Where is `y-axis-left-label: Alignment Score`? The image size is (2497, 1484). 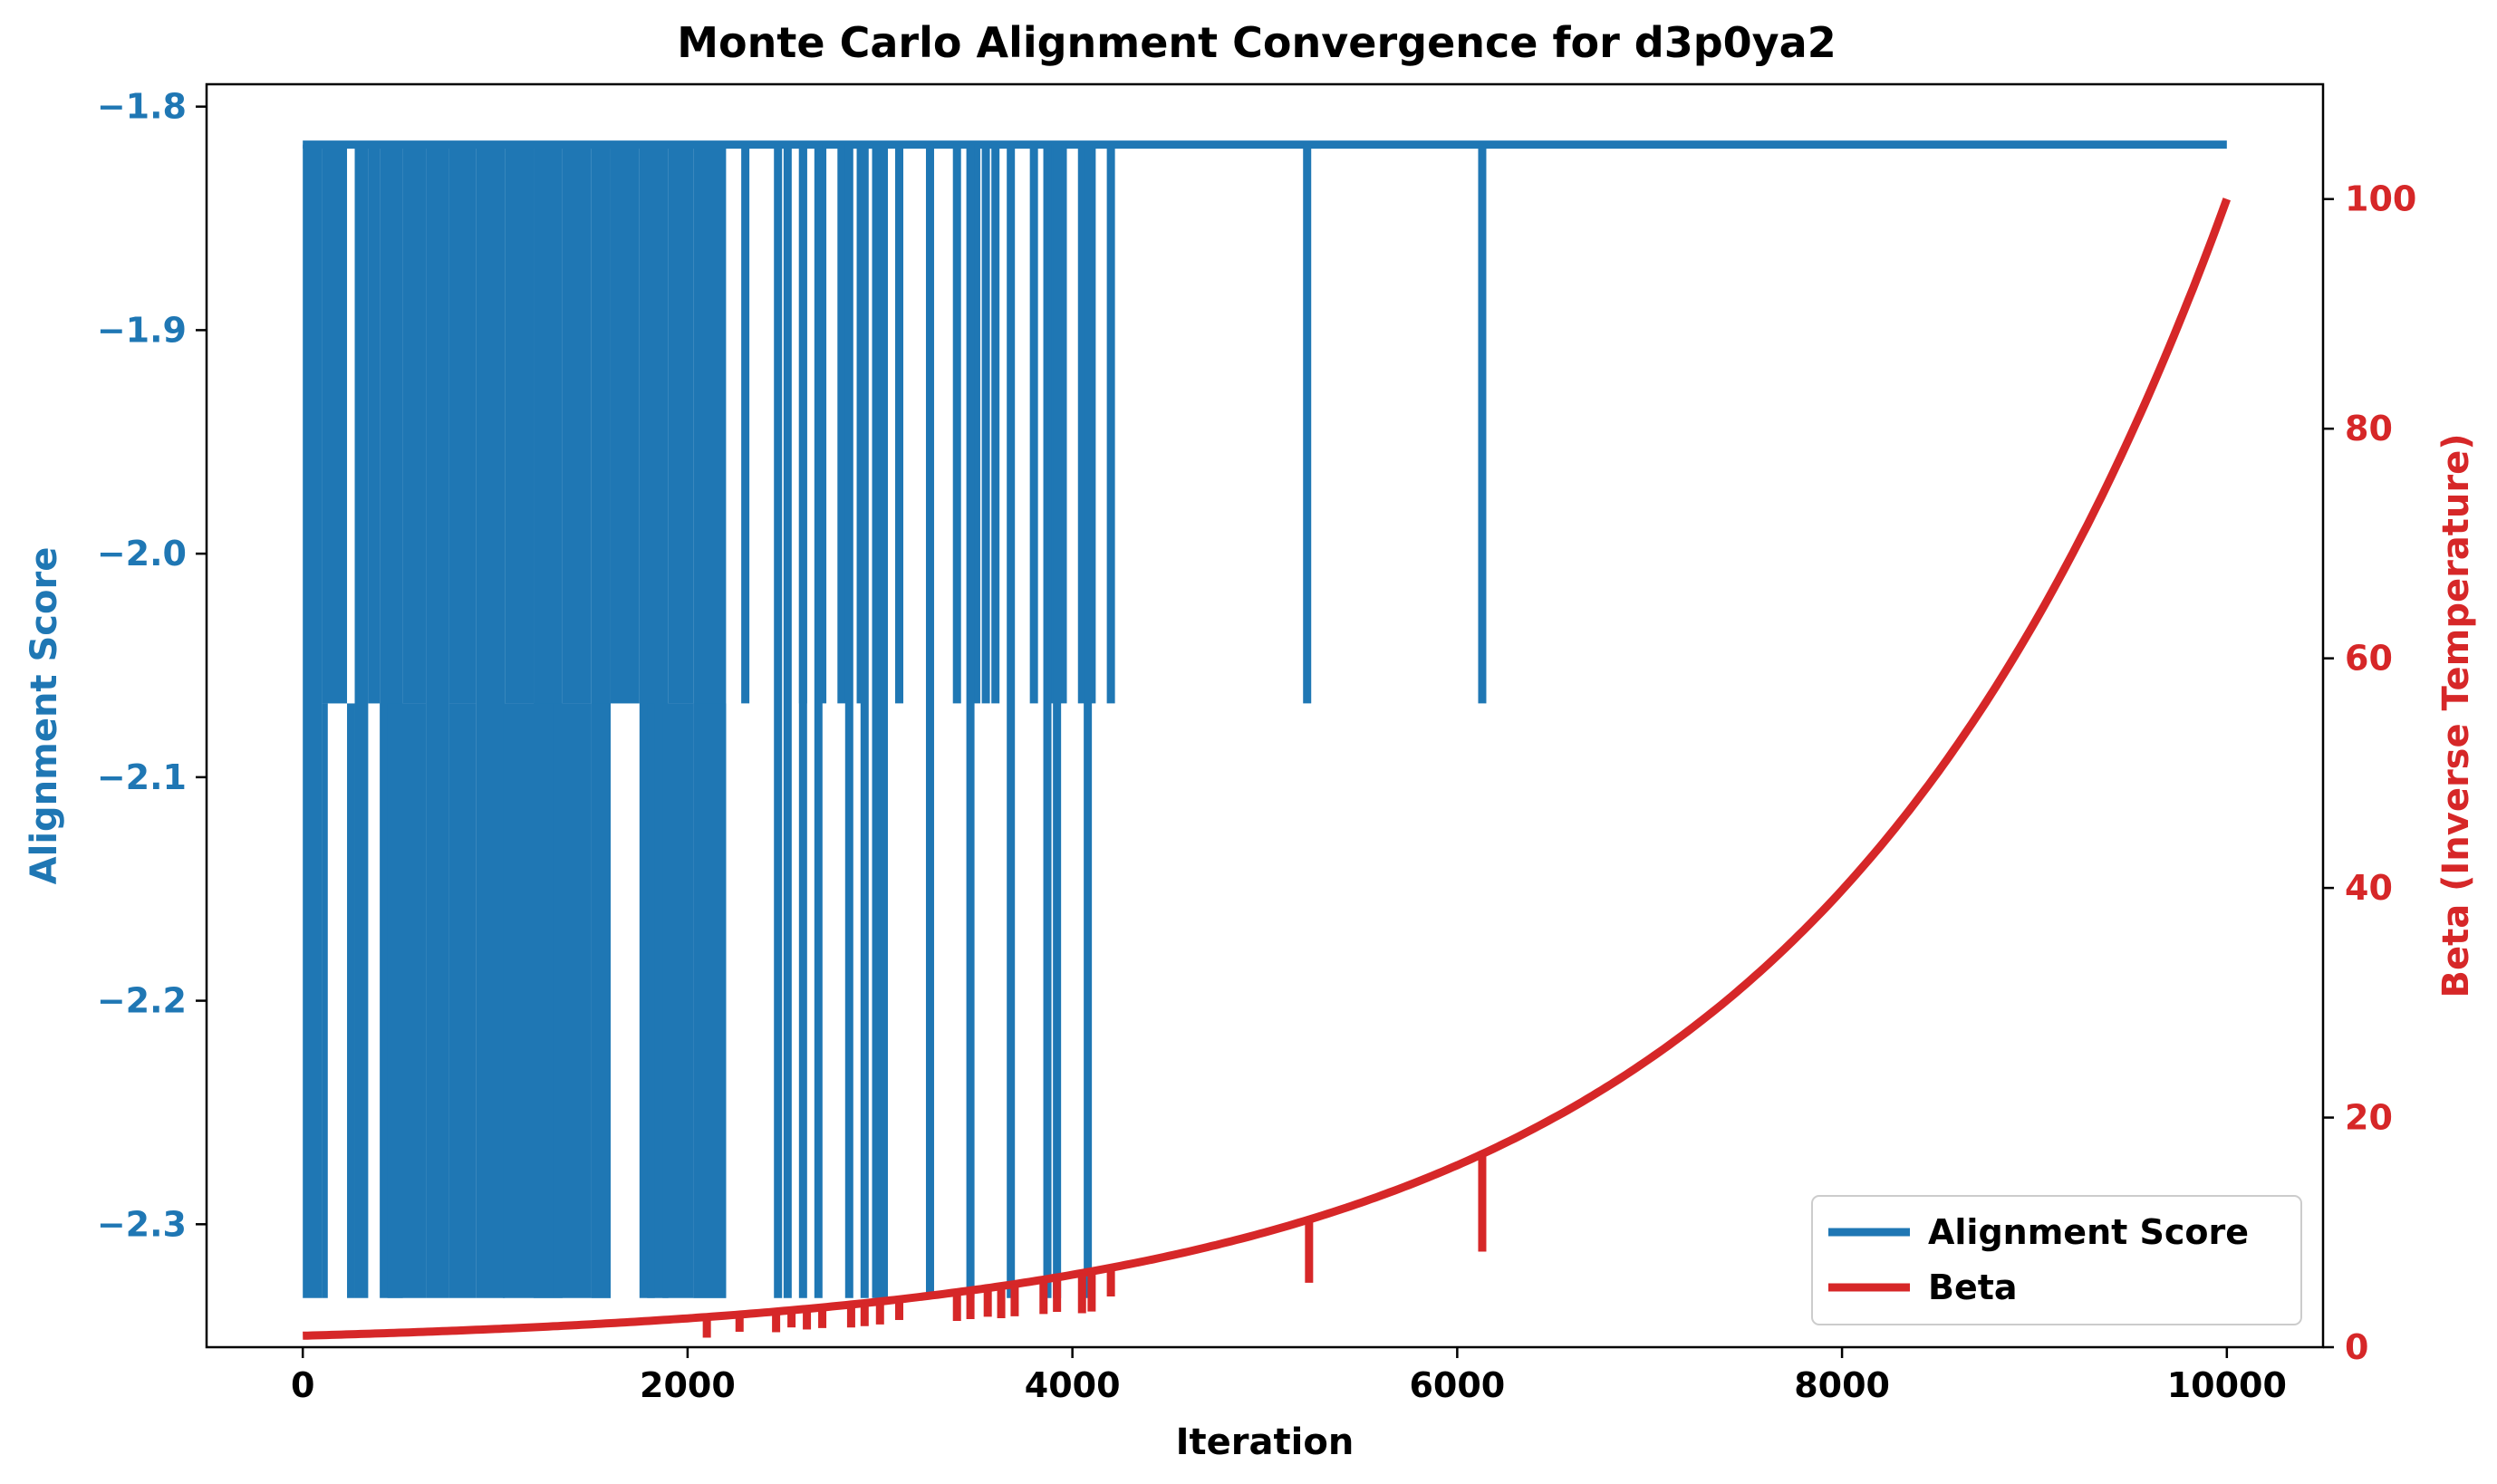
y-axis-left-label: Alignment Score is located at coordinates (45, 716).